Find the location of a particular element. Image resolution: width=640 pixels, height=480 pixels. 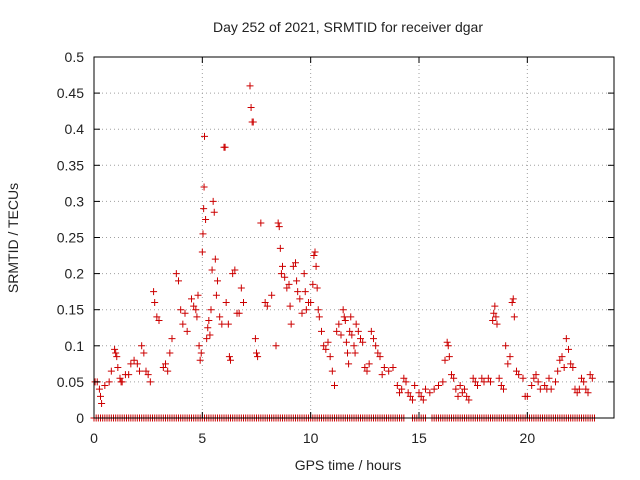

y-tick-label: 0.1 is located at coordinates (75, 346).